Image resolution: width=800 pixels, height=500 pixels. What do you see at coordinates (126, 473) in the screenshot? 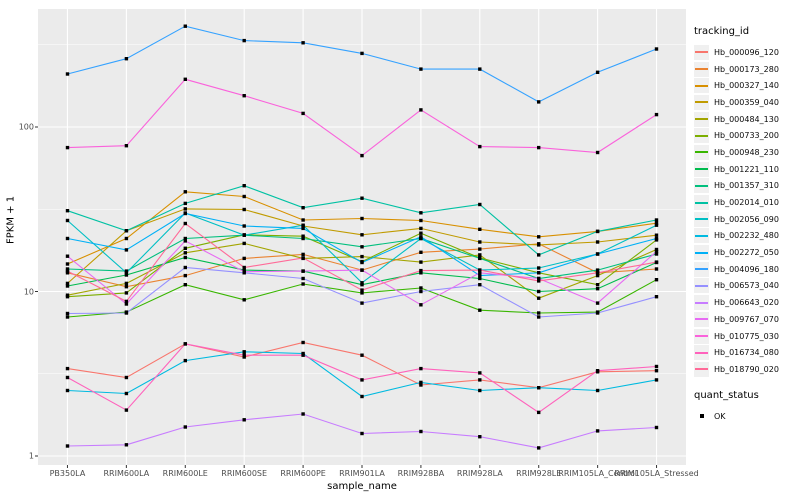
I see `x-tick-label: RRIM600LA` at bounding box center [126, 473].